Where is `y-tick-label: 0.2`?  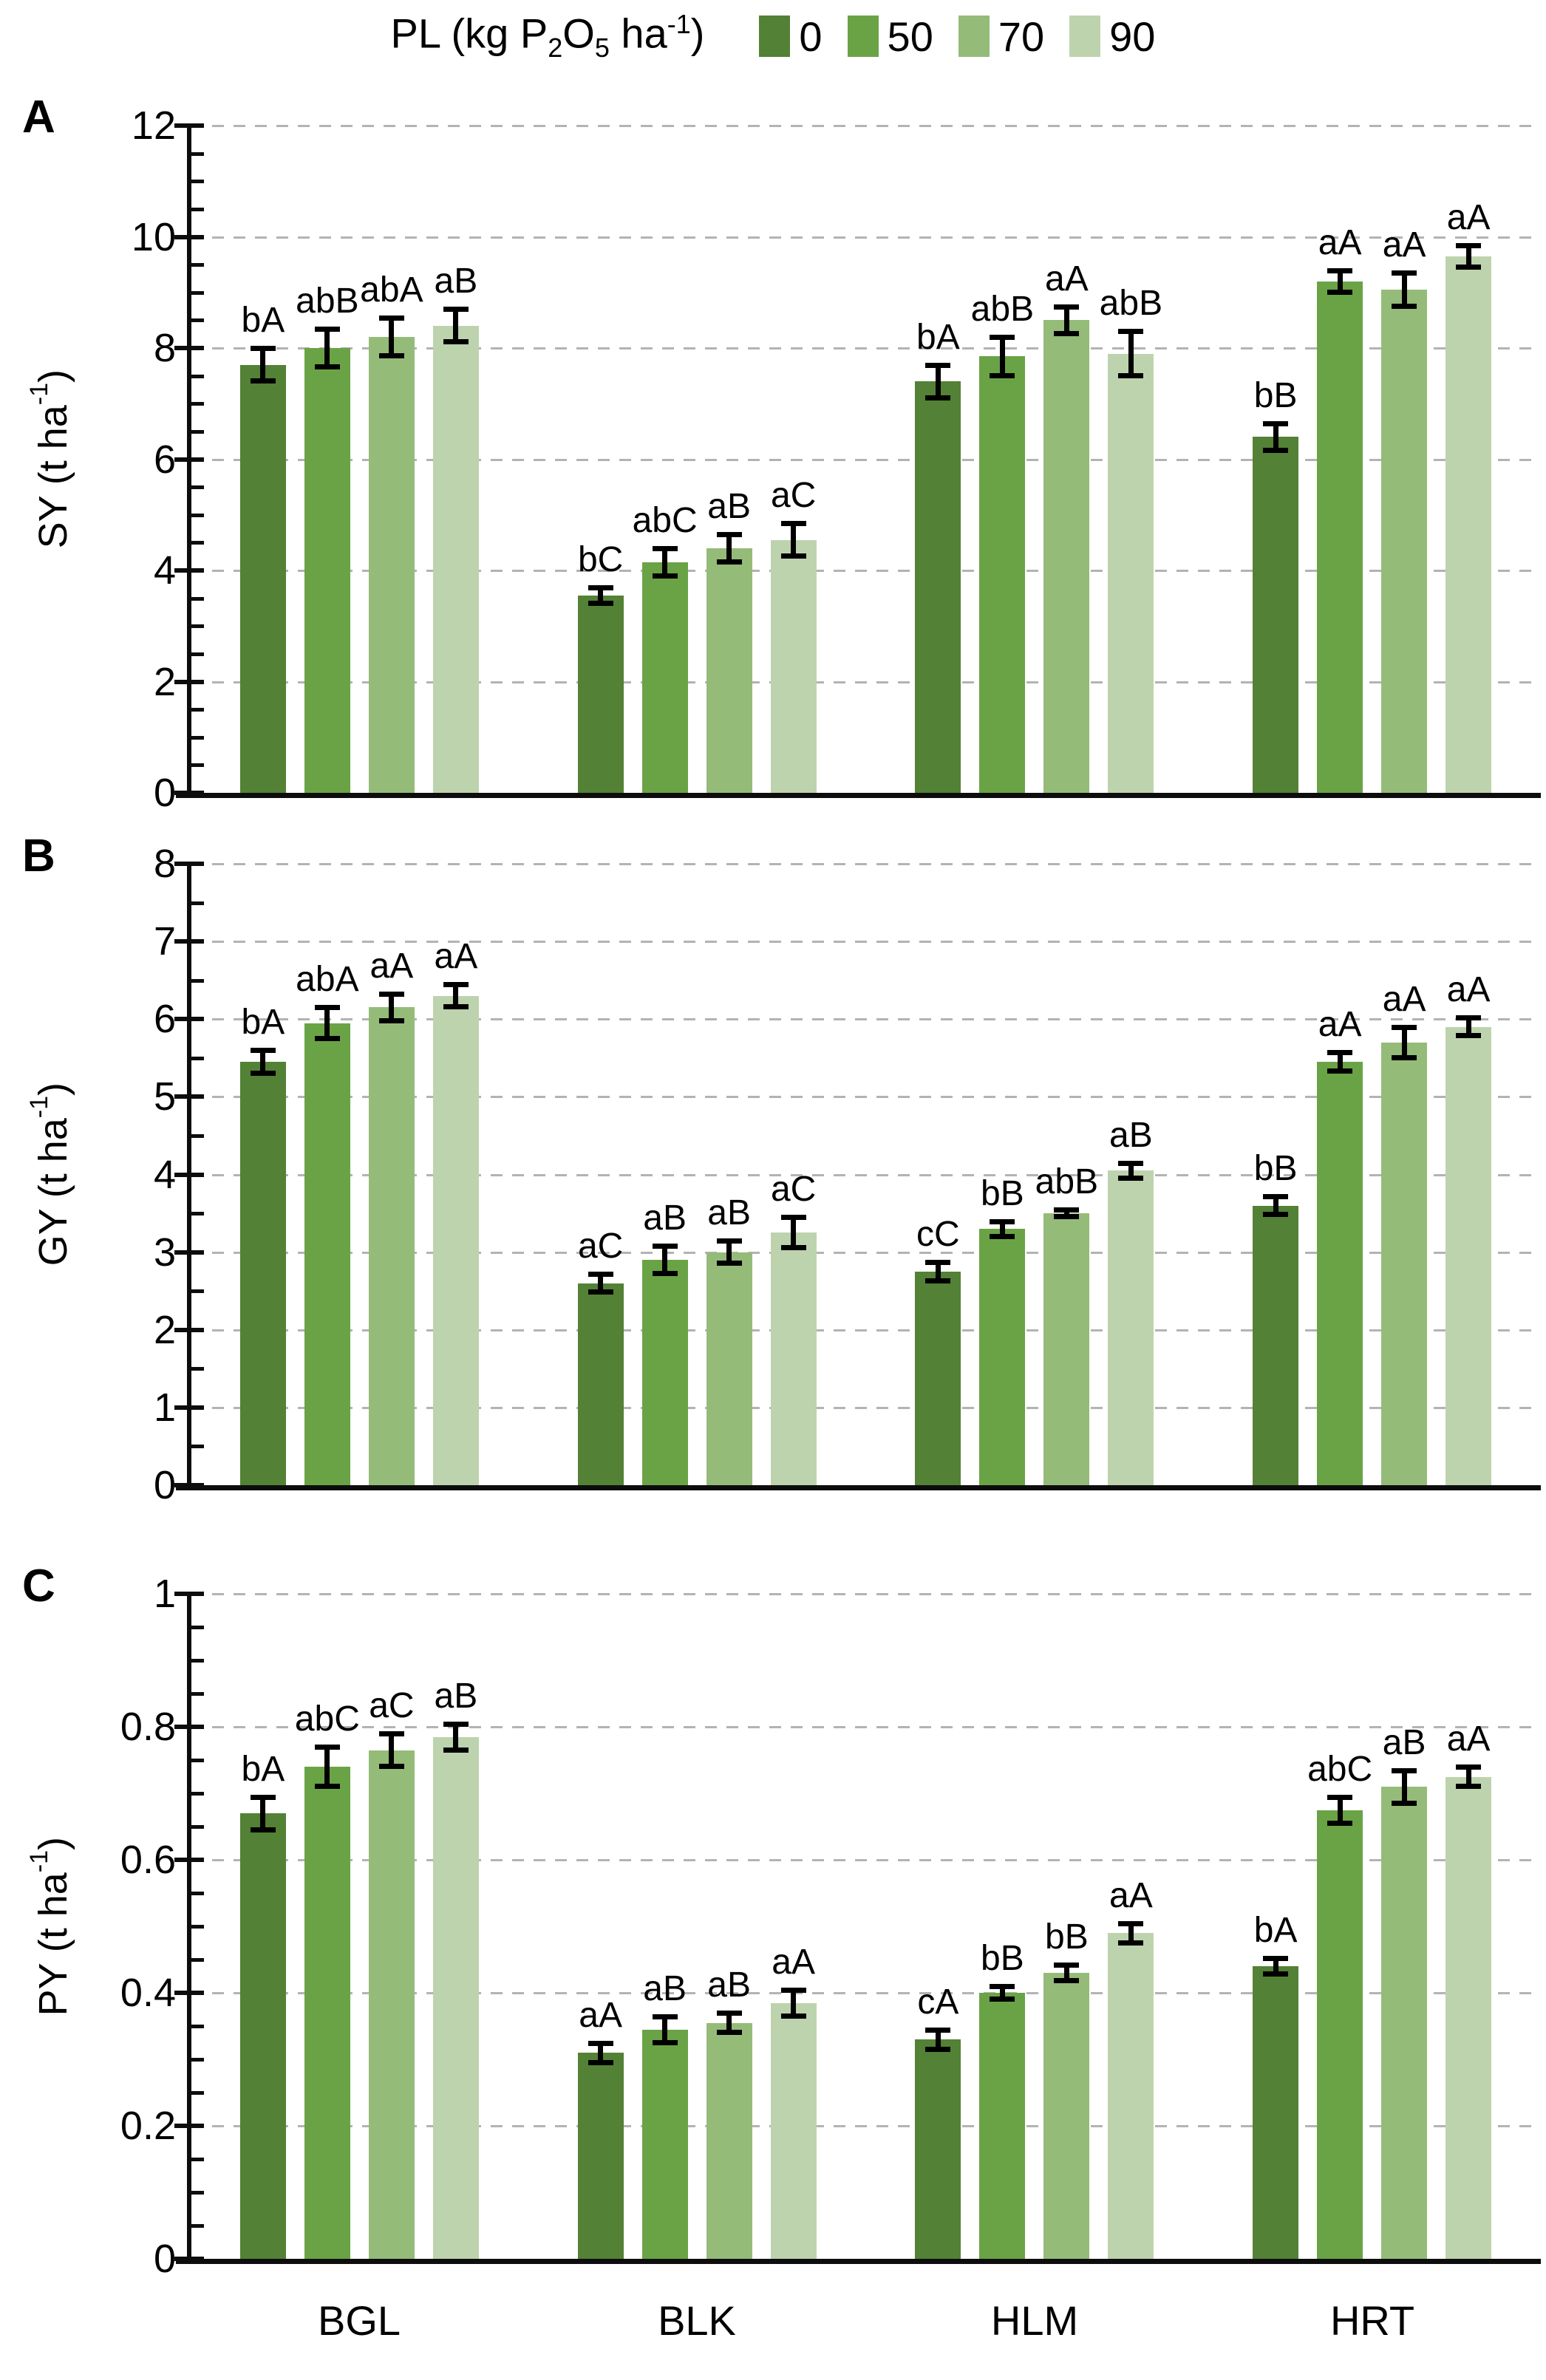
y-tick-label: 0.2 is located at coordinates (148, 2126).